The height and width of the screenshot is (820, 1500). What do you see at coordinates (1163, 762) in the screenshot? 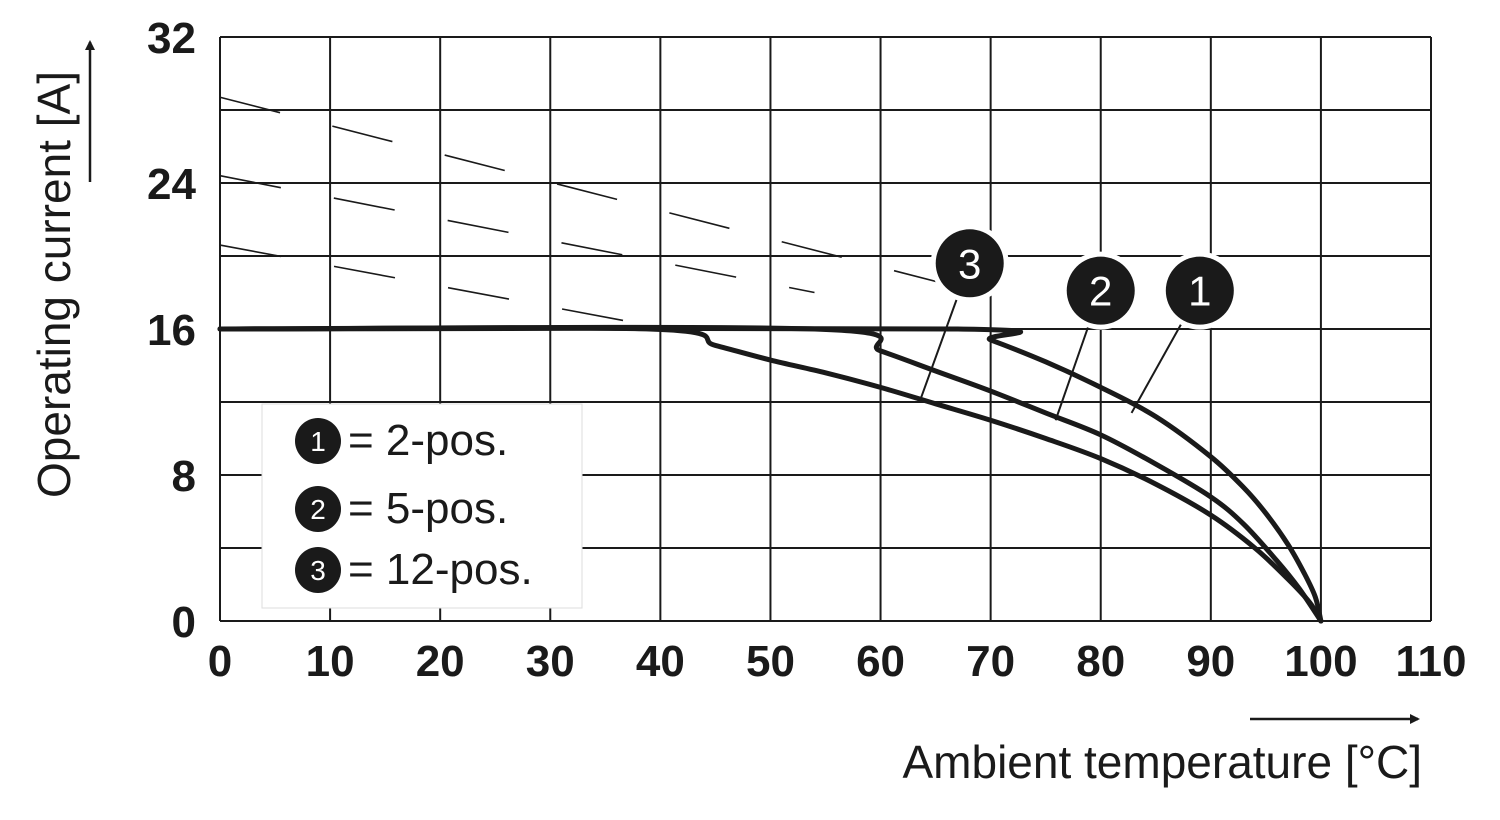
I see `x-axis-label: Ambient temperature [°C]` at bounding box center [1163, 762].